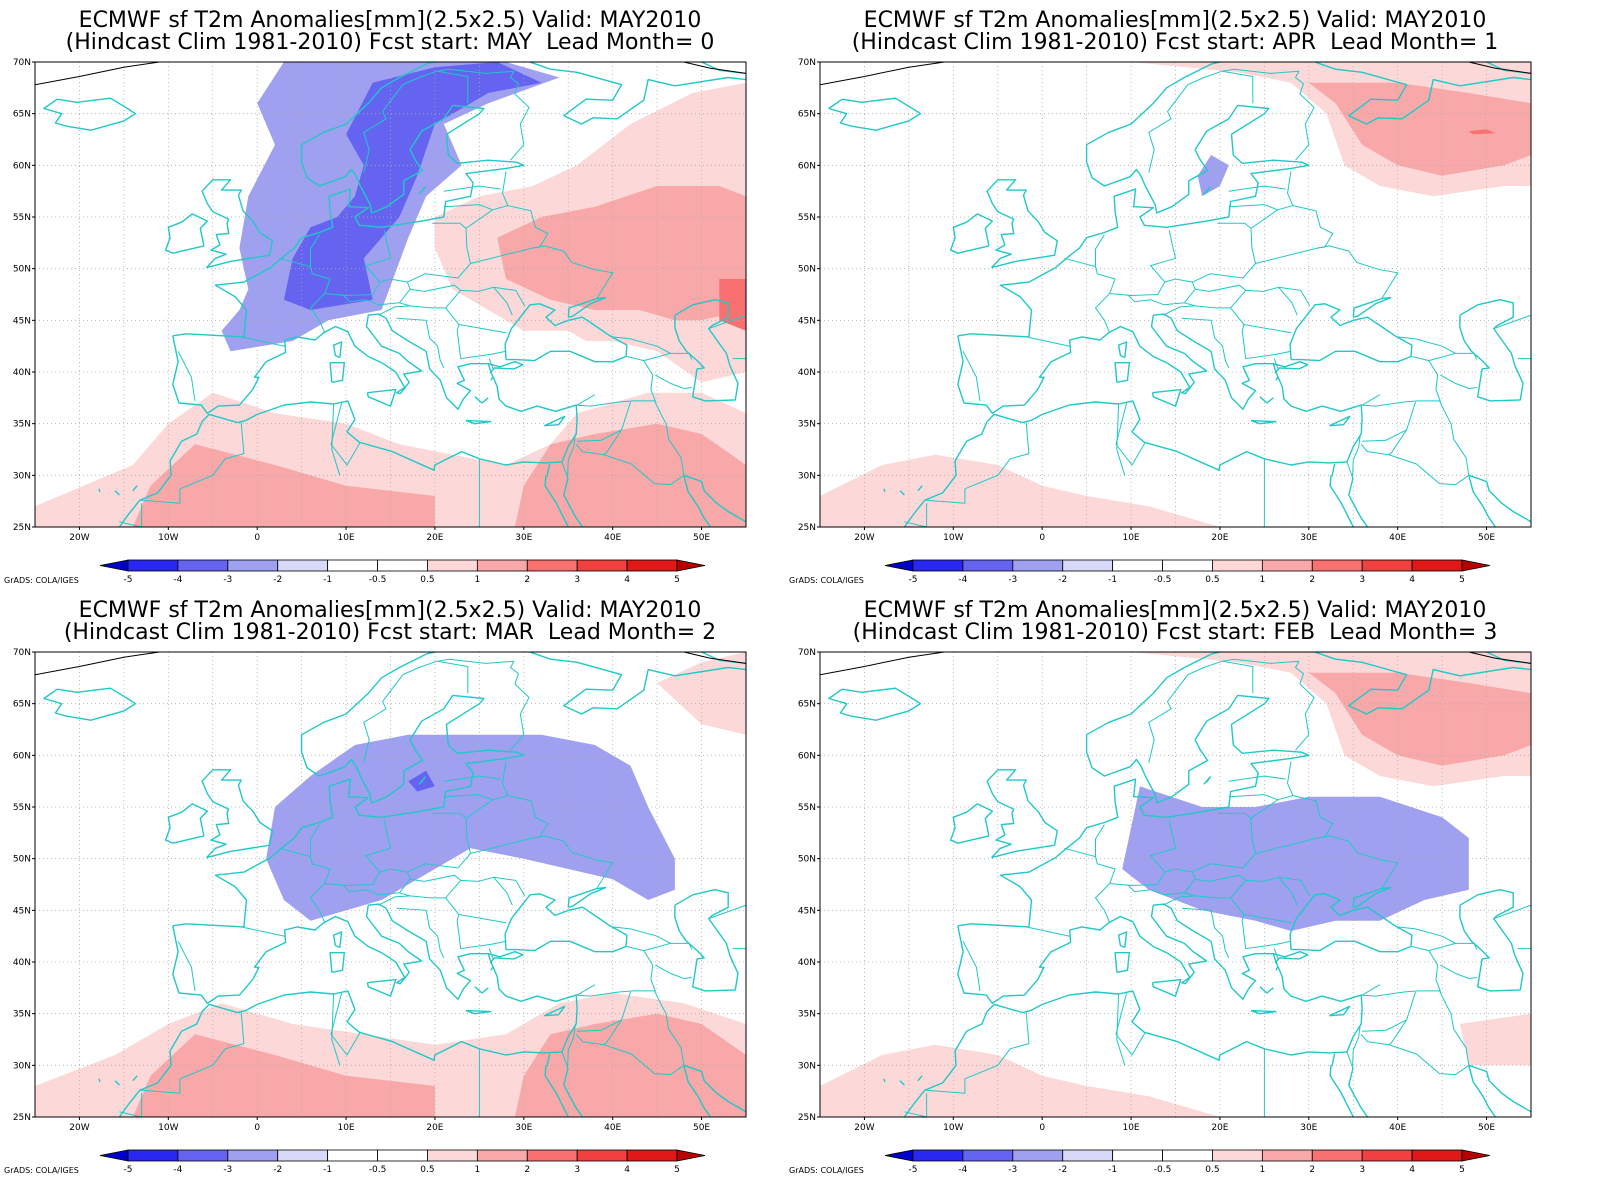 The image size is (1600, 1200). What do you see at coordinates (477, 1170) in the screenshot?
I see `colorbar-label: 1` at bounding box center [477, 1170].